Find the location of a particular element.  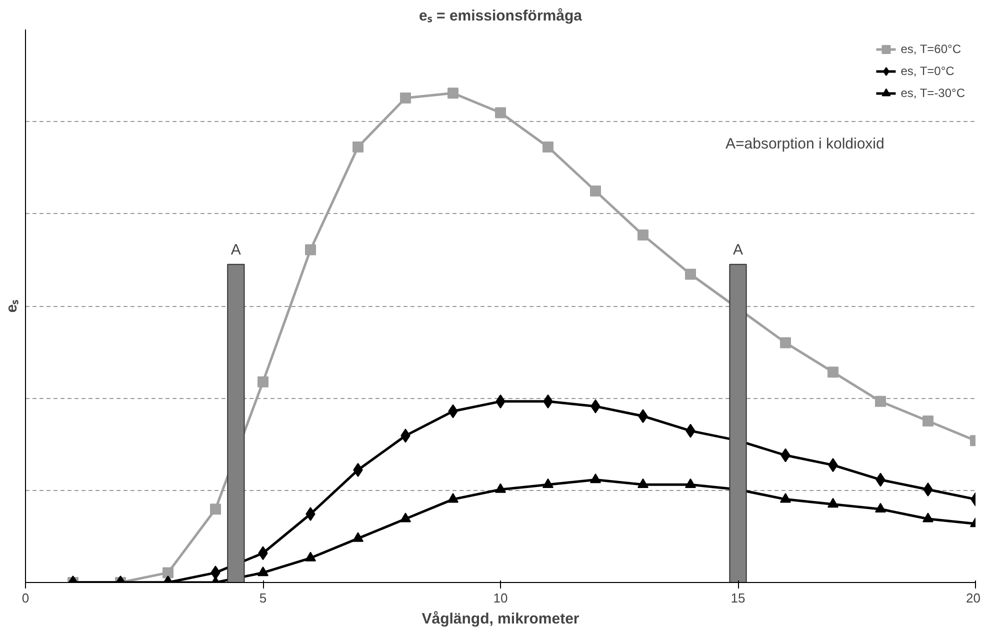

legend-label: es, T=-30°C is located at coordinates (932, 93).